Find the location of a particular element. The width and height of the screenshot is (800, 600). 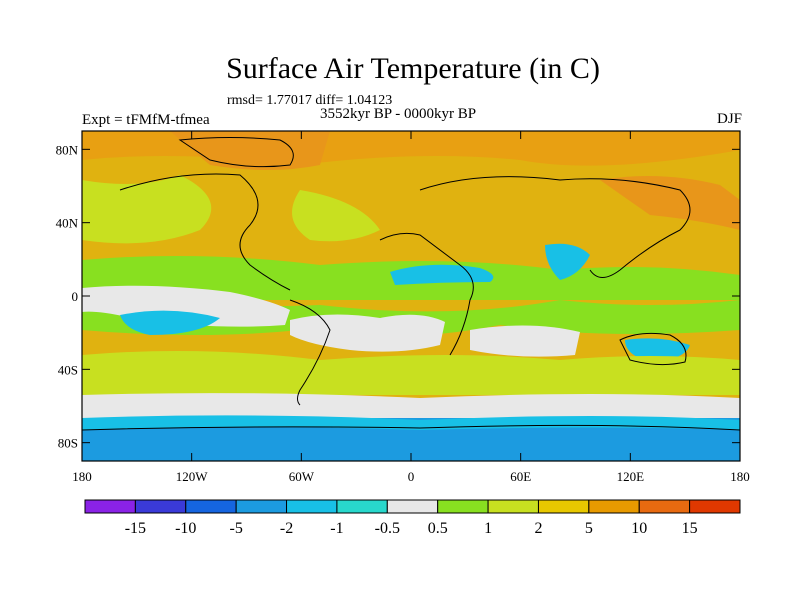

colorbar-level-label: -2 is located at coordinates (286, 528).